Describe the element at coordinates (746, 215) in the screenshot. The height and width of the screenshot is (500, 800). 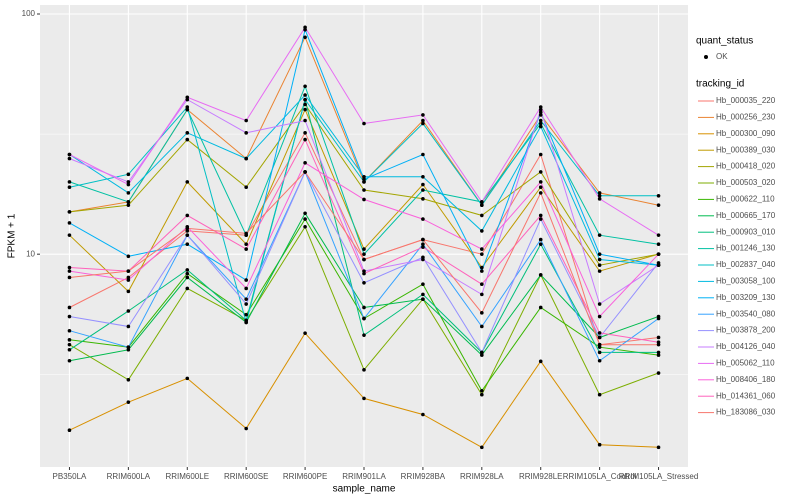
I see `legend-label: Hb_000665_170` at that location.